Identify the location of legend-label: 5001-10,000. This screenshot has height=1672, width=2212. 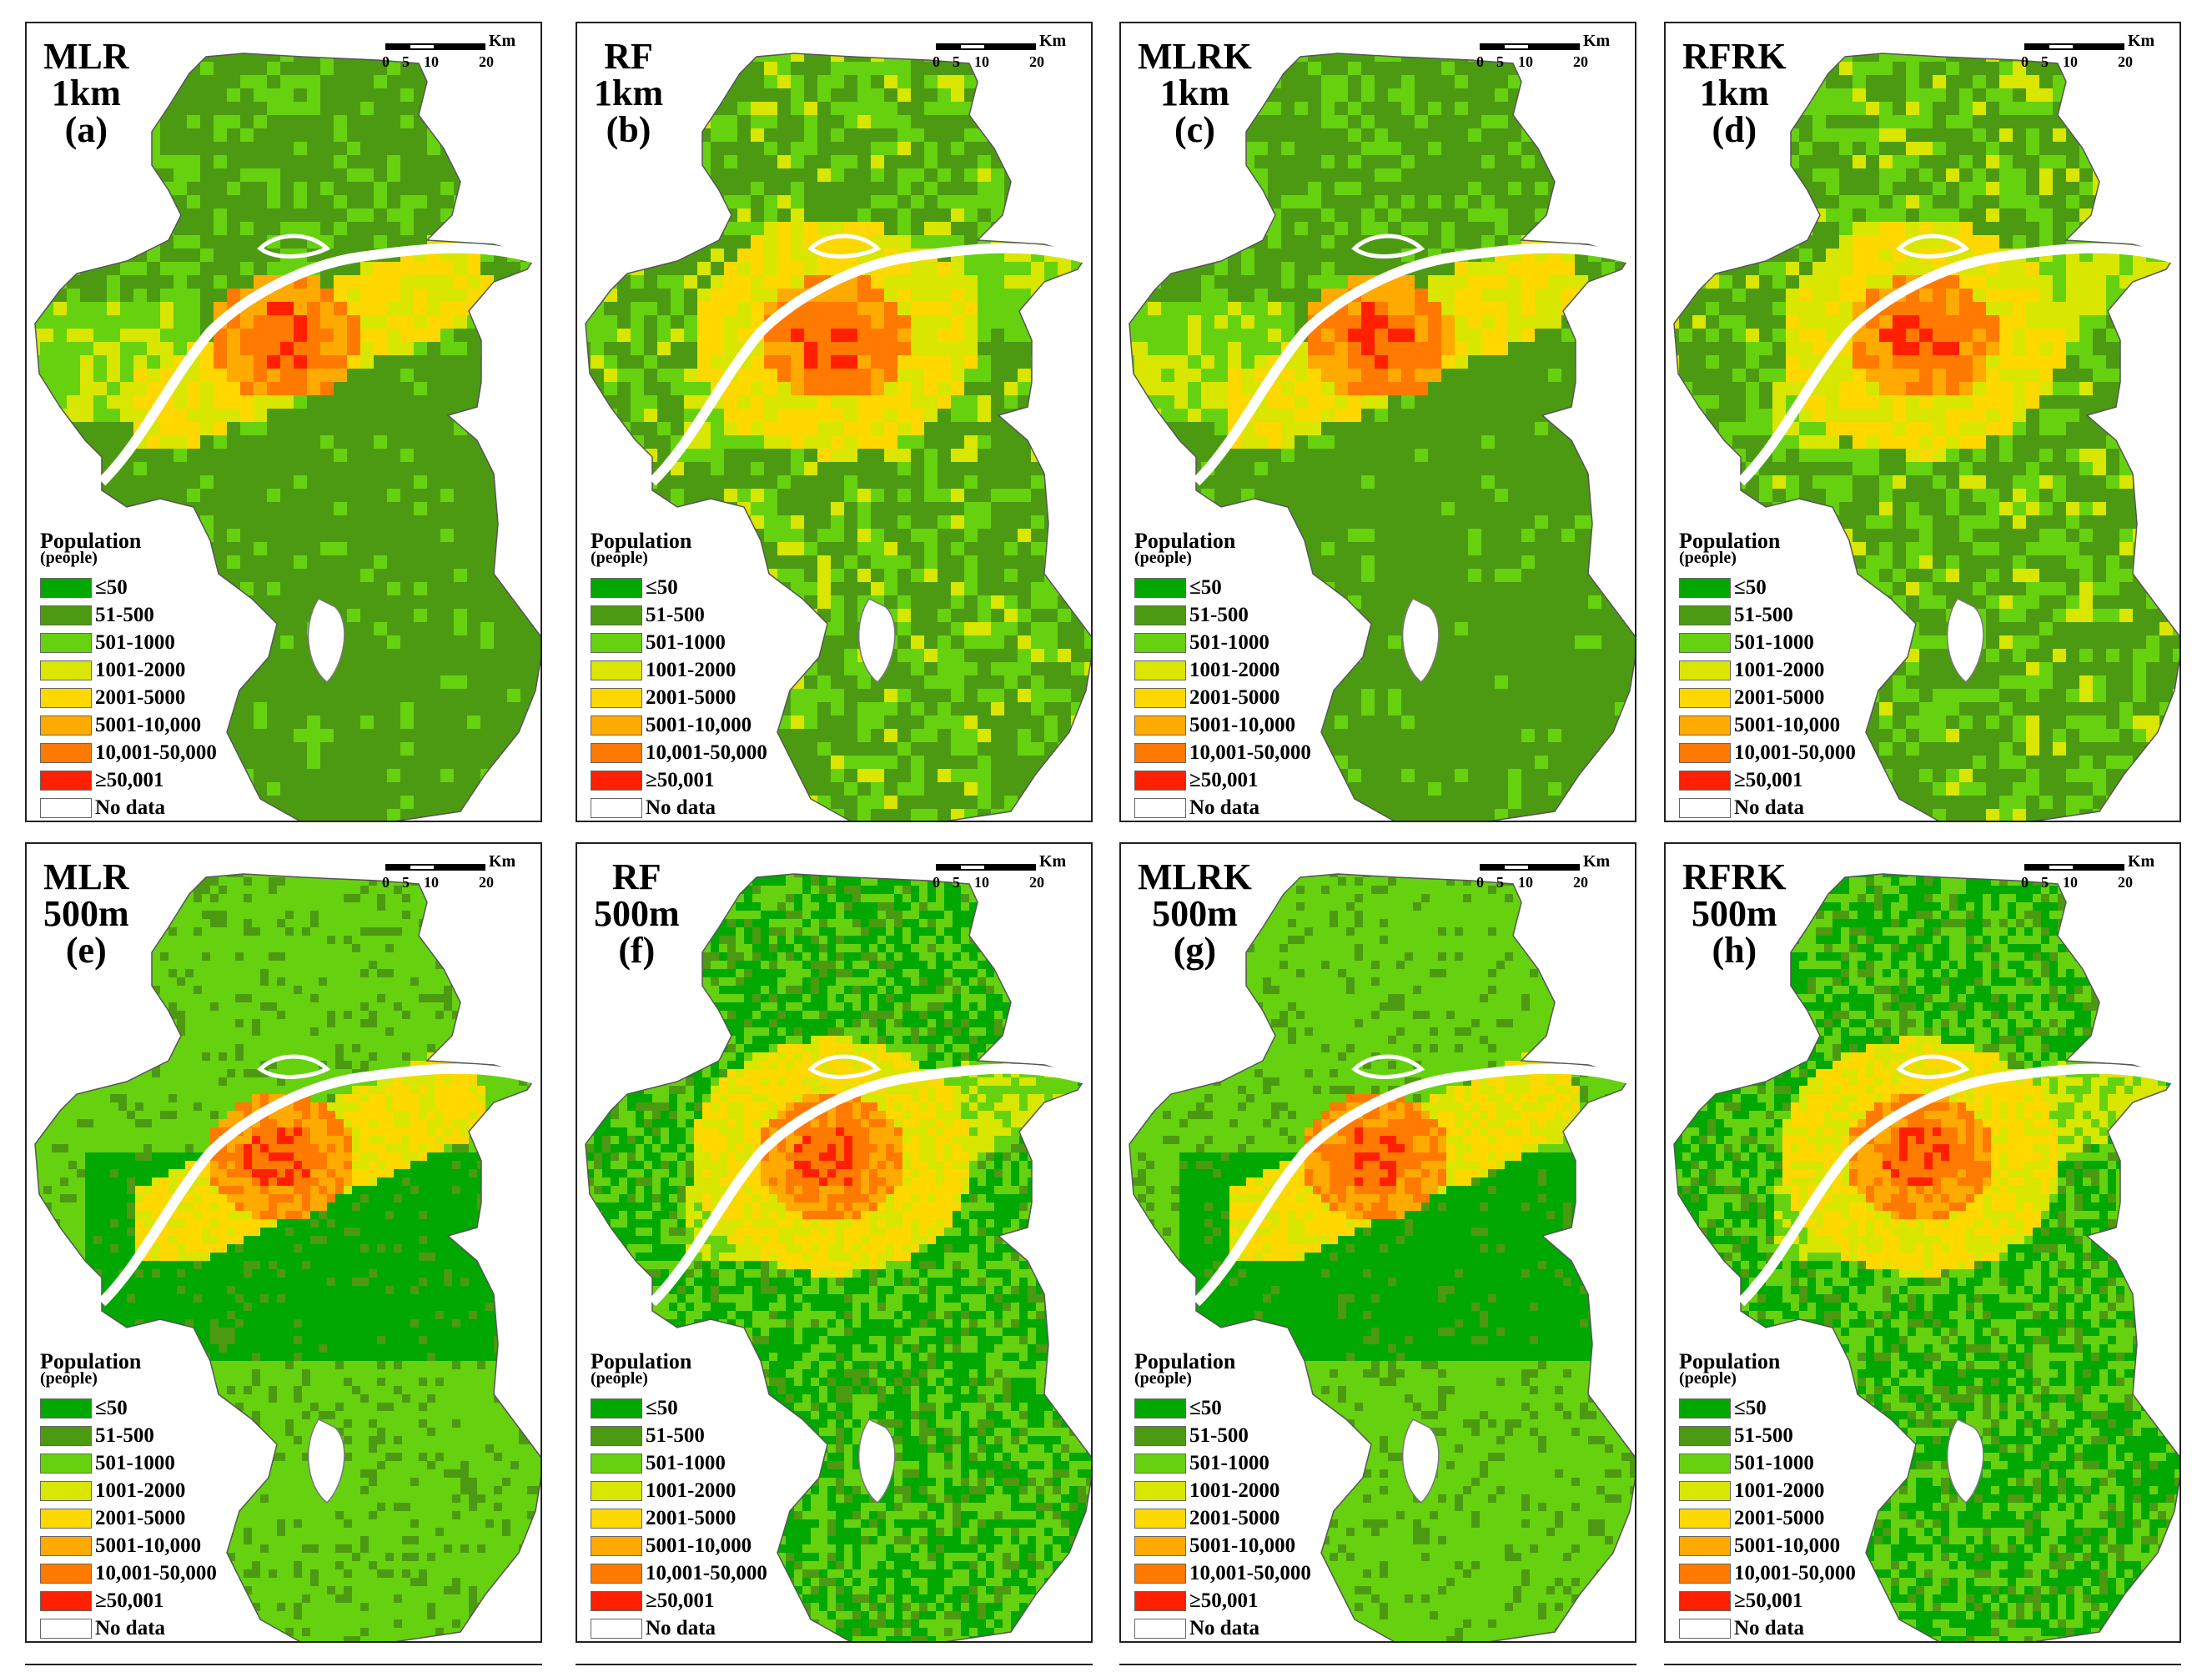
(1787, 726).